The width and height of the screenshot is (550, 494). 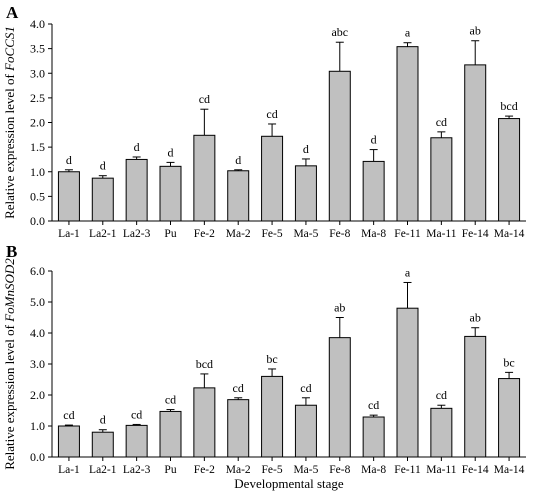 What do you see at coordinates (37, 196) in the screenshot?
I see `y-tick-label: 0.5` at bounding box center [37, 196].